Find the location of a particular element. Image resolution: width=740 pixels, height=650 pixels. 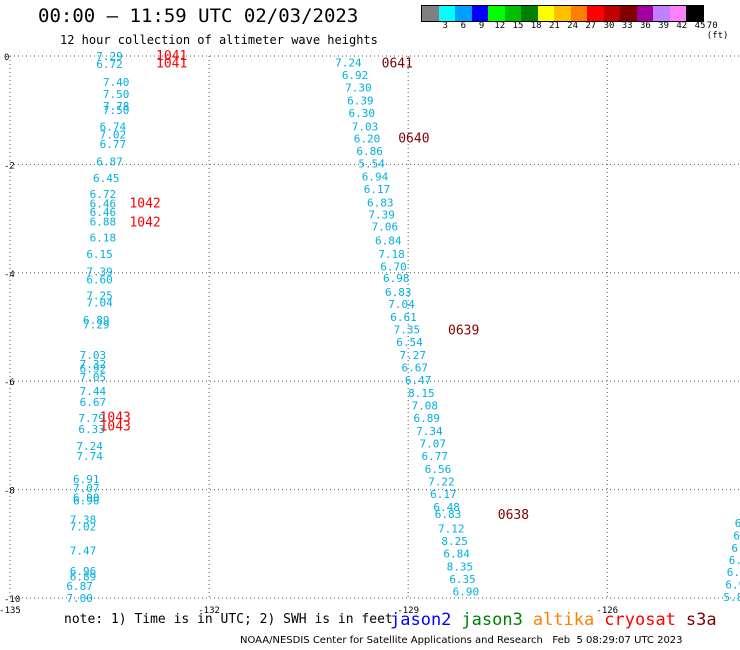

wave-height-point: 6.86 is located at coordinates (369, 151).